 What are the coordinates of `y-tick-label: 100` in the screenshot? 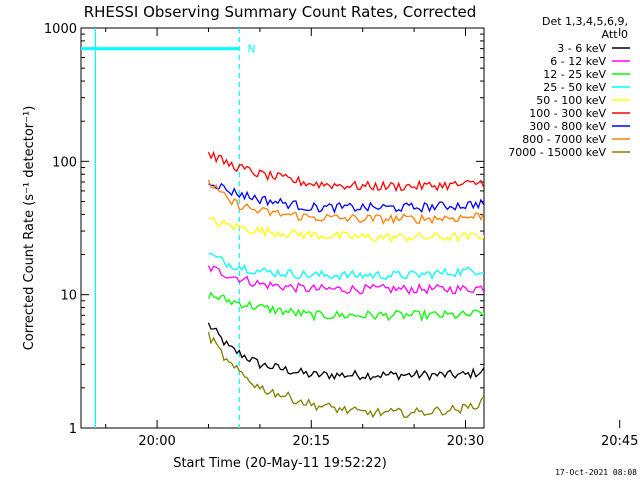 It's located at (64, 162).